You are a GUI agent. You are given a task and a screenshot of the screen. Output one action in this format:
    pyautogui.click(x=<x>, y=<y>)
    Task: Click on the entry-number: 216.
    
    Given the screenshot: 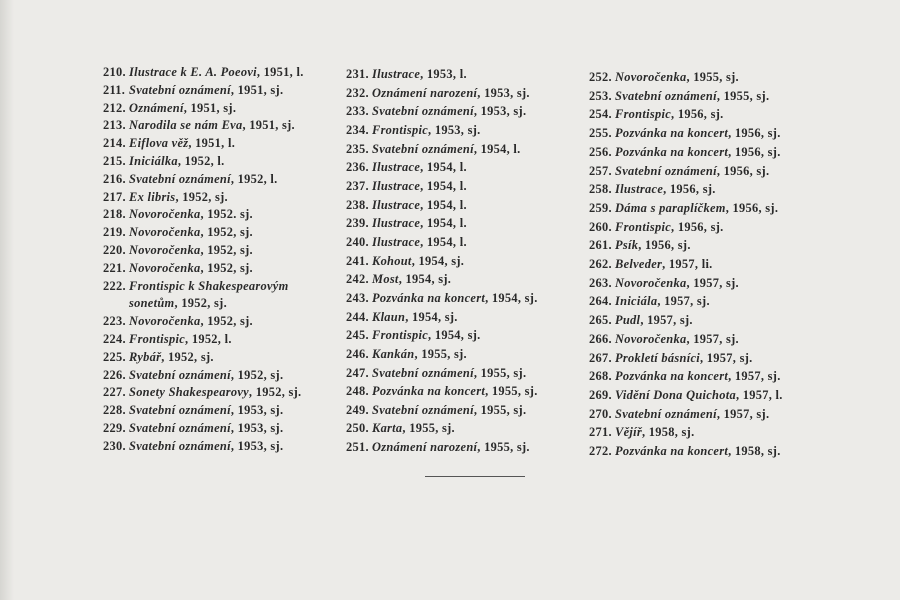 What is the action you would take?
    pyautogui.click(x=114, y=178)
    